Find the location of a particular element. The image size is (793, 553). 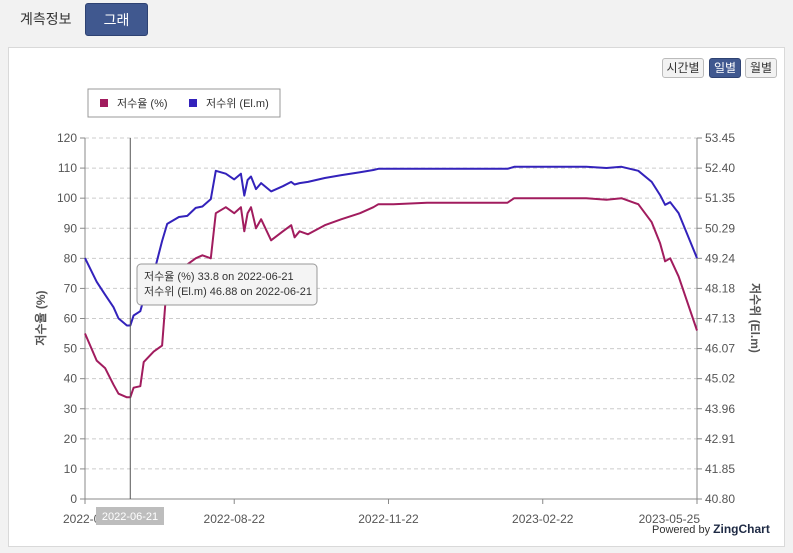

y-tick-label: 30 is located at coordinates (71, 409).